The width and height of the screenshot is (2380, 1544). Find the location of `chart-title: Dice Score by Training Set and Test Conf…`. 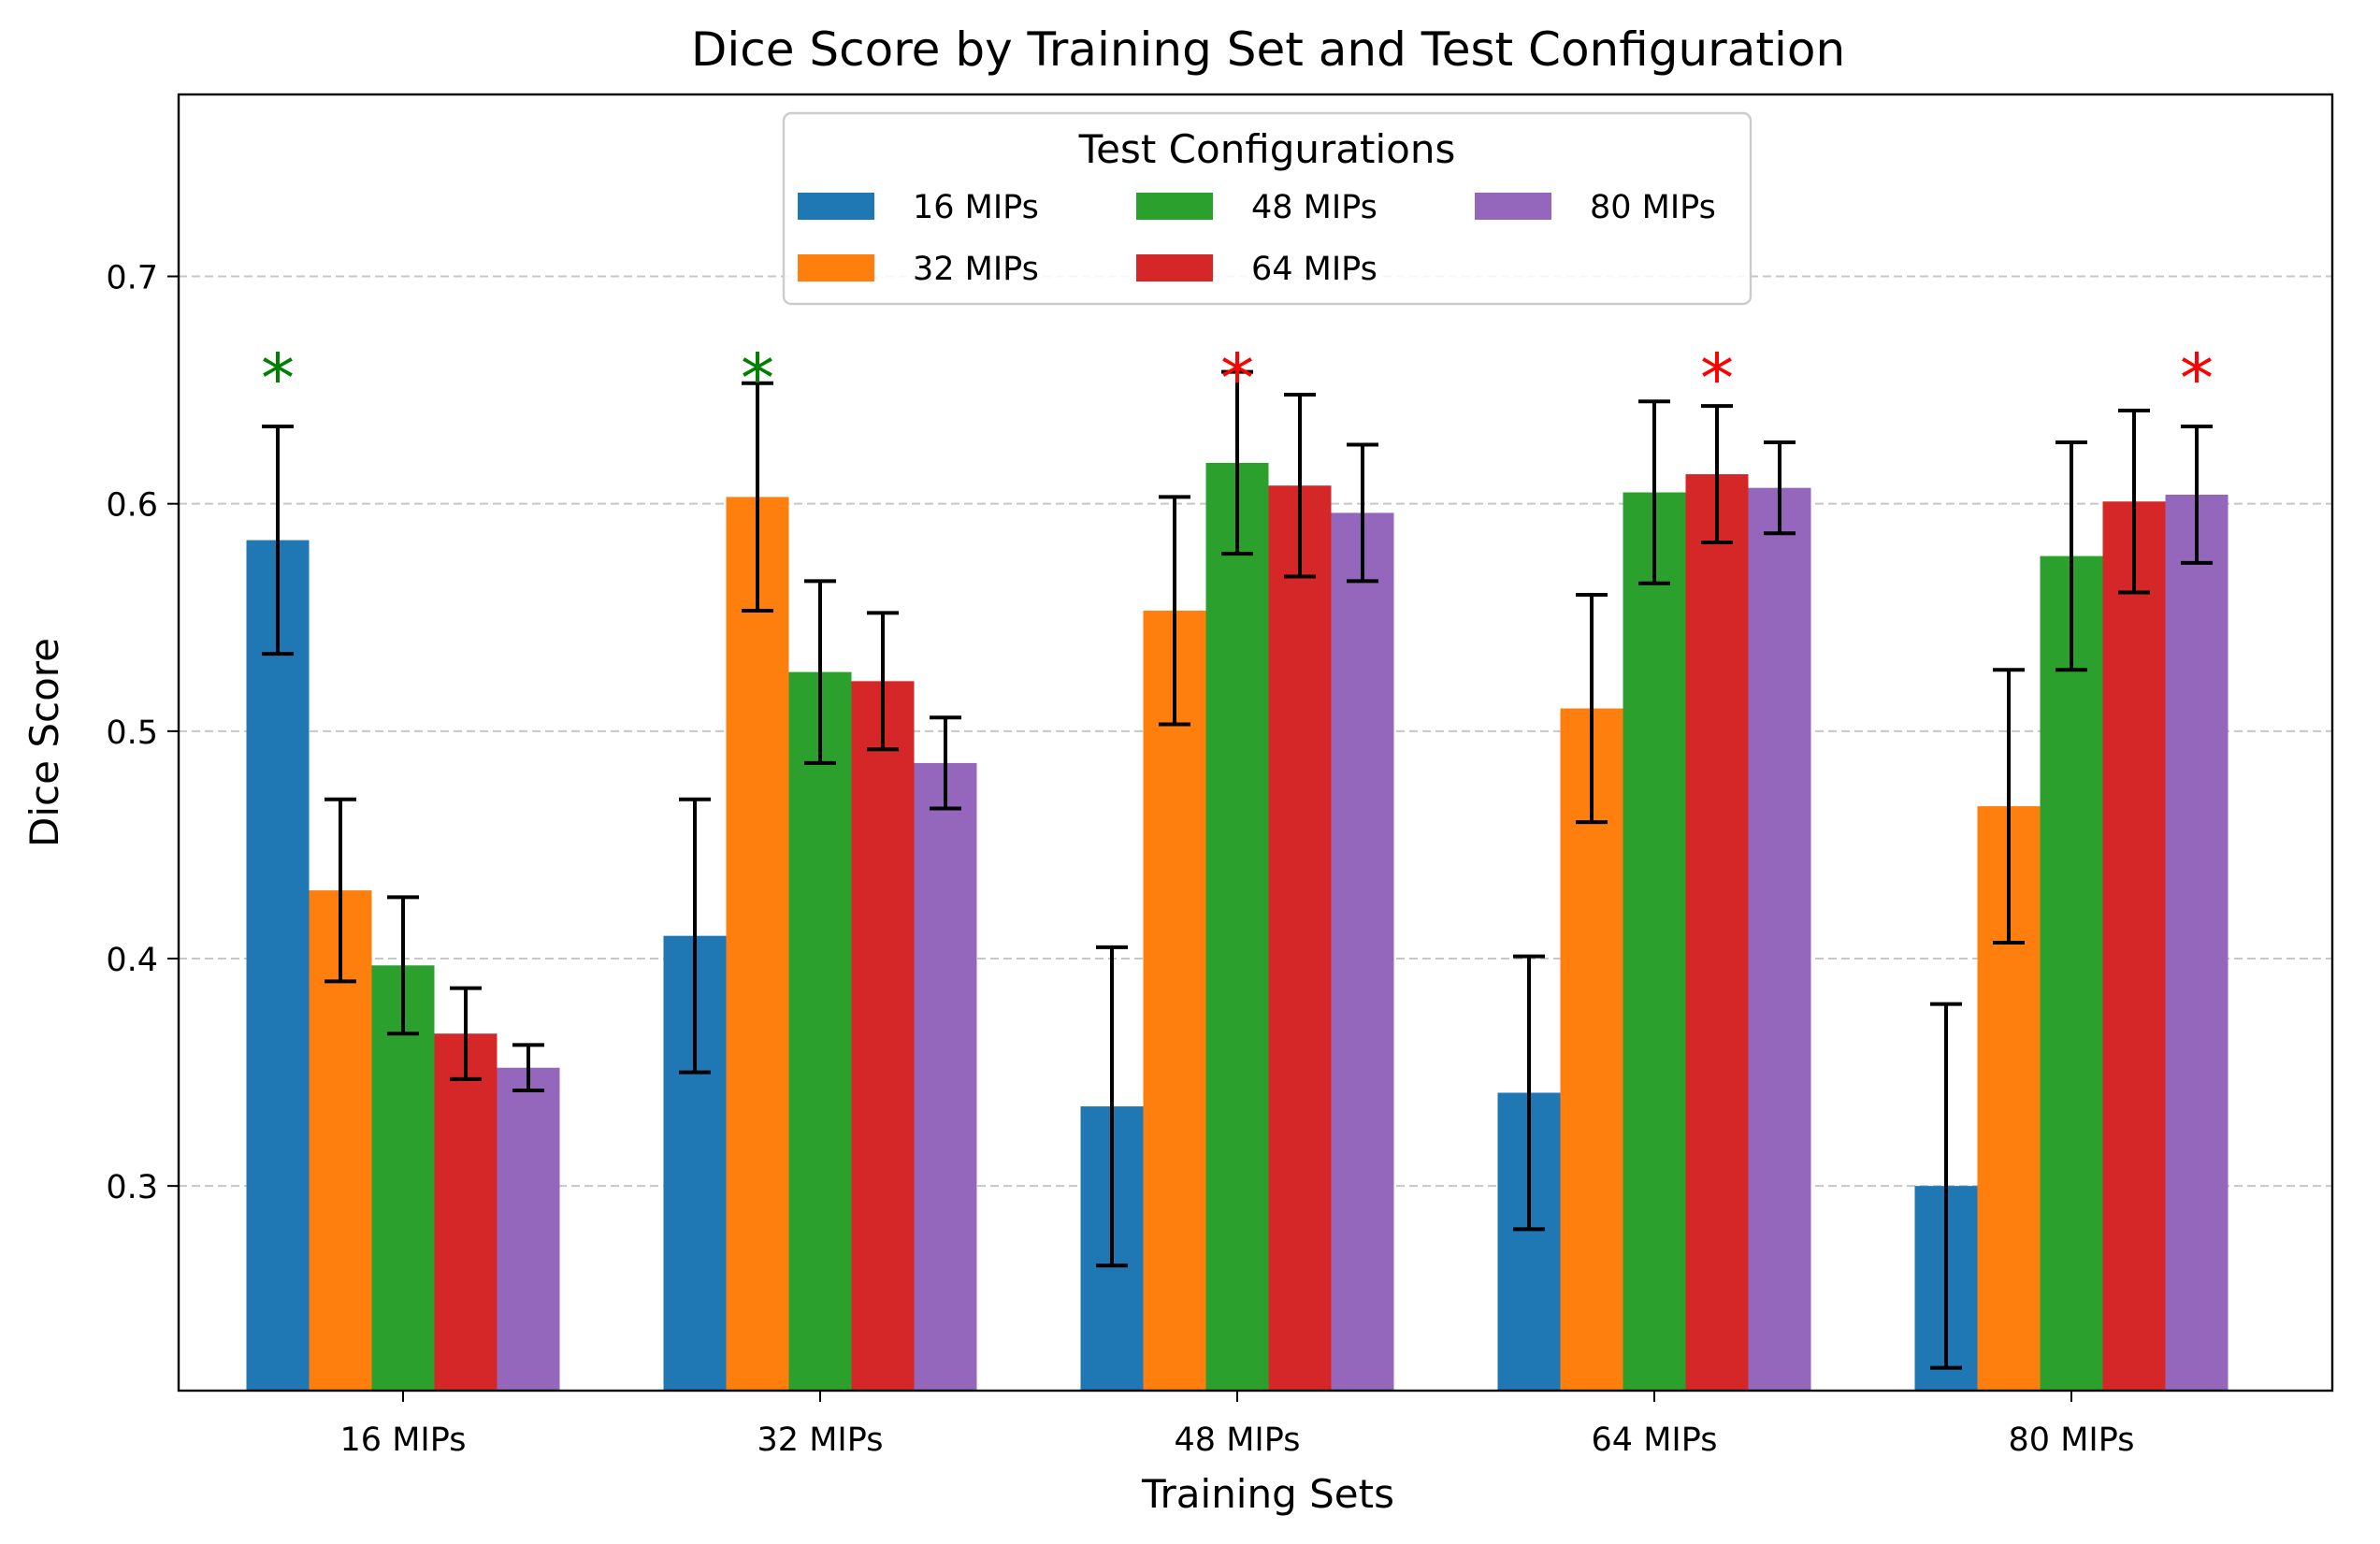

chart-title: Dice Score by Training Set and Test Conf… is located at coordinates (1268, 49).